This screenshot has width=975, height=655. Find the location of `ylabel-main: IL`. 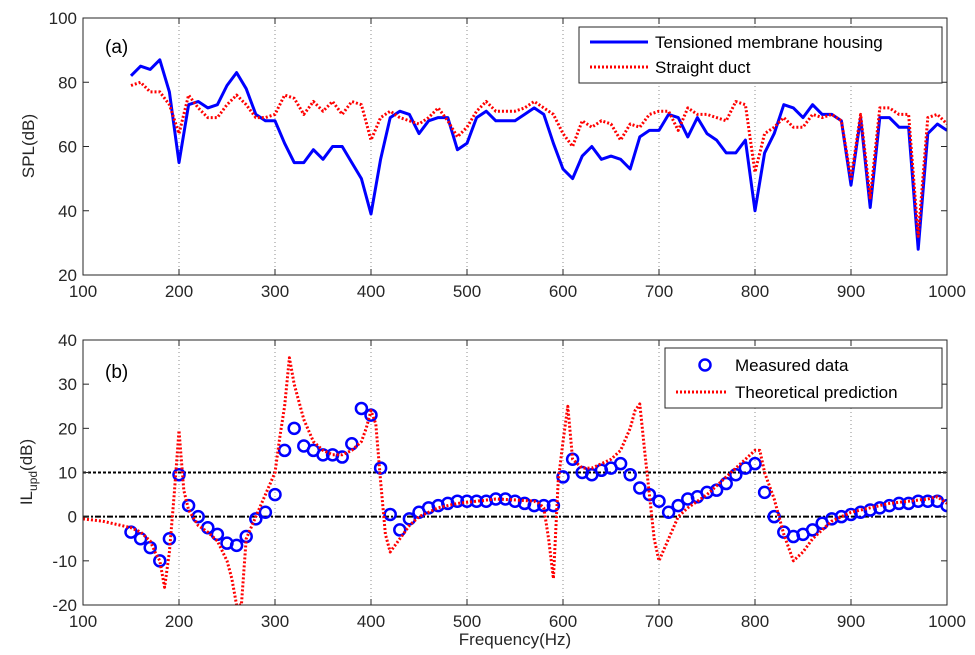

ylabel-main: IL is located at coordinates (26, 498).